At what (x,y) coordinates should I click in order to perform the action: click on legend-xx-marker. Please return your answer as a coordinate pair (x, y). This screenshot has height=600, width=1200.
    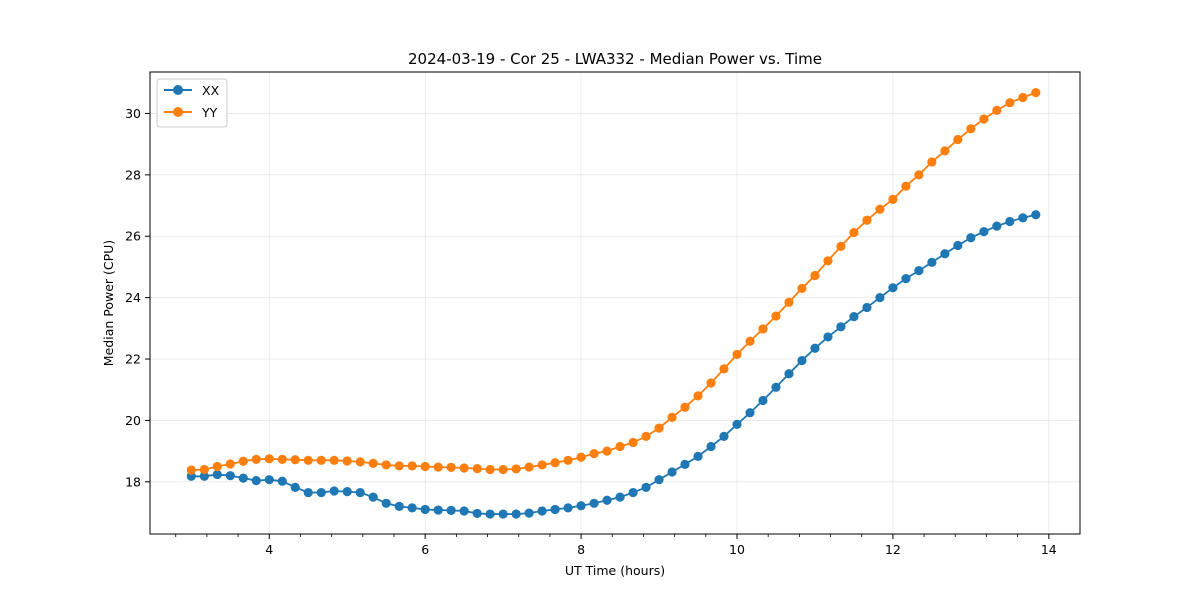
    Looking at the image, I should click on (178, 90).